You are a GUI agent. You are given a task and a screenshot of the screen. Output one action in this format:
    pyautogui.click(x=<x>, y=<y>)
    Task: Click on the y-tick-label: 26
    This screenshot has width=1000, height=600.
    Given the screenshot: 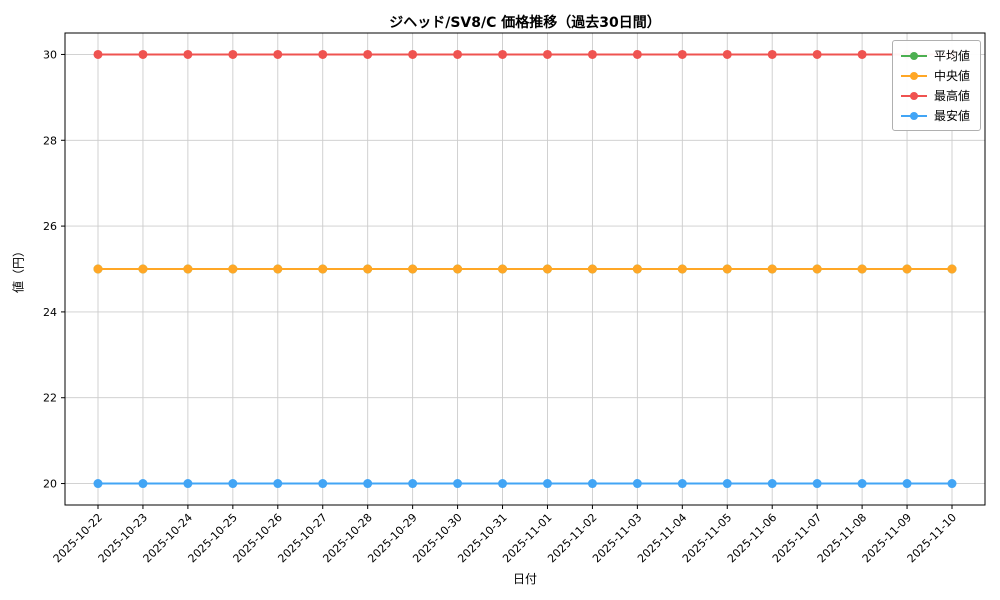 What is the action you would take?
    pyautogui.click(x=50, y=226)
    